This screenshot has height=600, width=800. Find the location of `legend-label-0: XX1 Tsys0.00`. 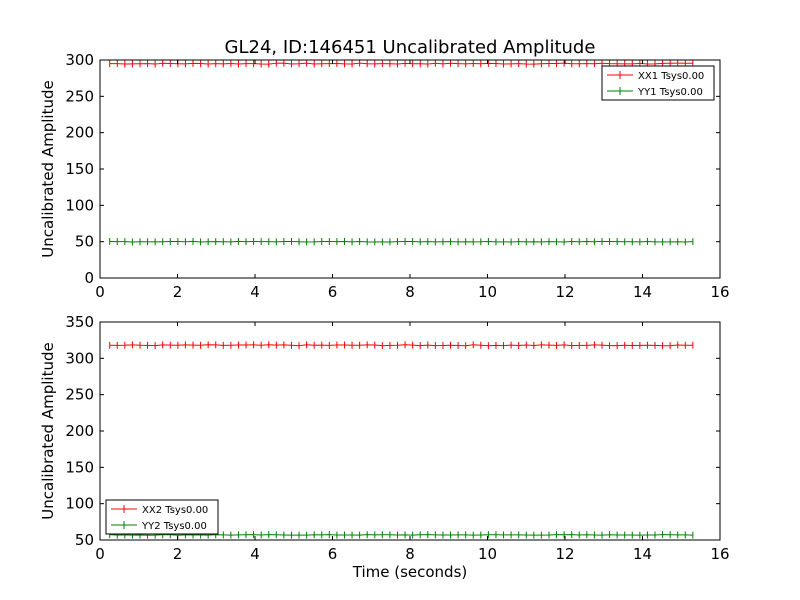

legend-label-0: XX1 Tsys0.00 is located at coordinates (671, 76).